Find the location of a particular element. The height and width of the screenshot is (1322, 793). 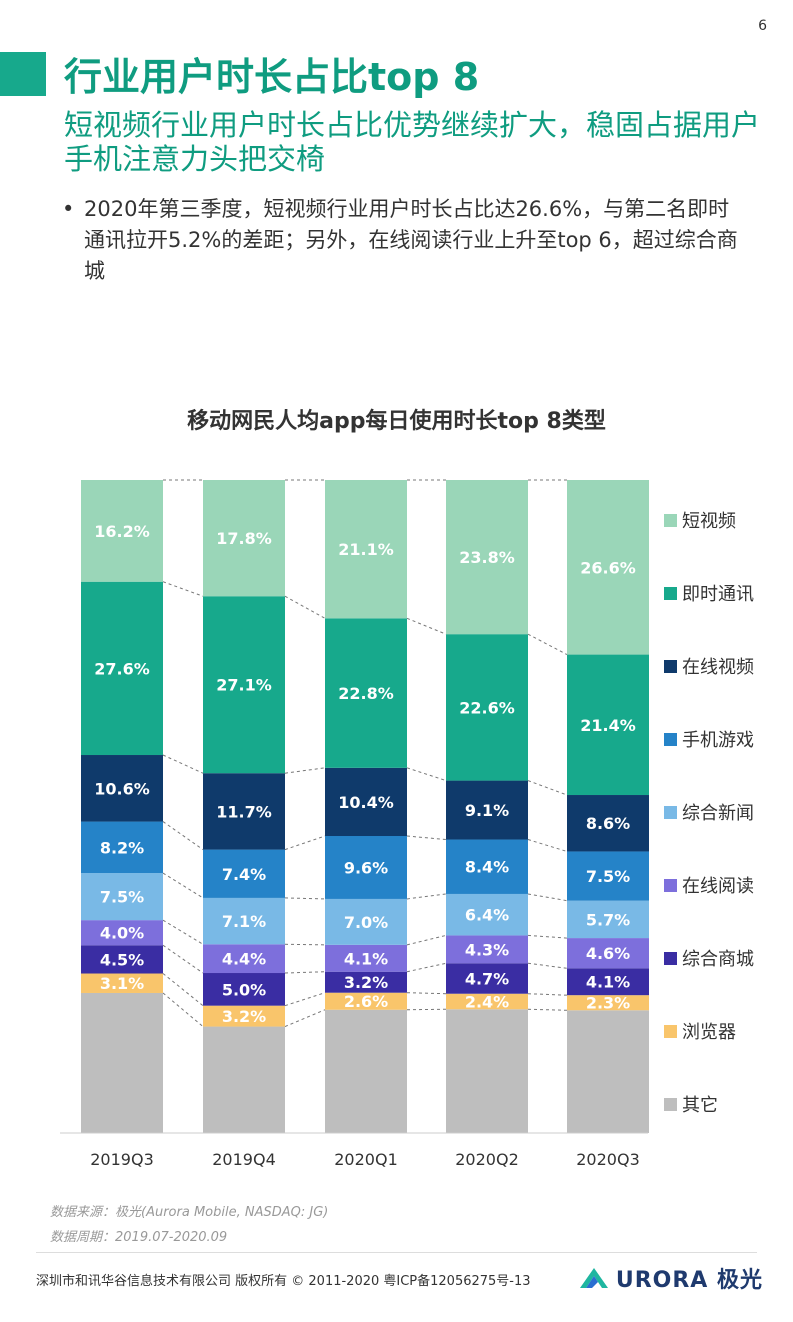

aurora-logo-icon is located at coordinates (593, 1278).